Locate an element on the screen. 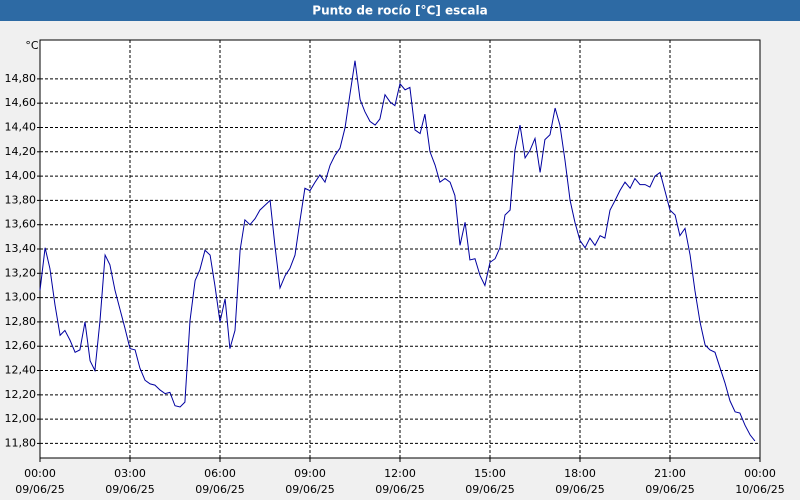  x-tick-label: 09:00 is located at coordinates (310, 473).